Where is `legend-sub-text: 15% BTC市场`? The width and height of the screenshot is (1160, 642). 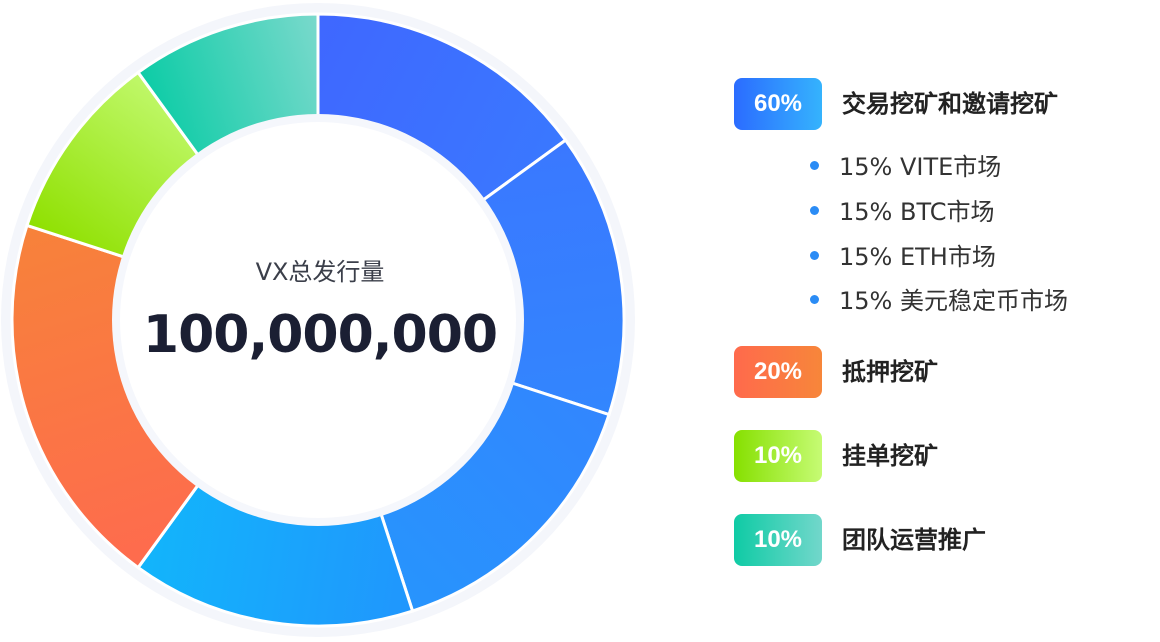
legend-sub-text: 15% BTC市场 is located at coordinates (917, 212).